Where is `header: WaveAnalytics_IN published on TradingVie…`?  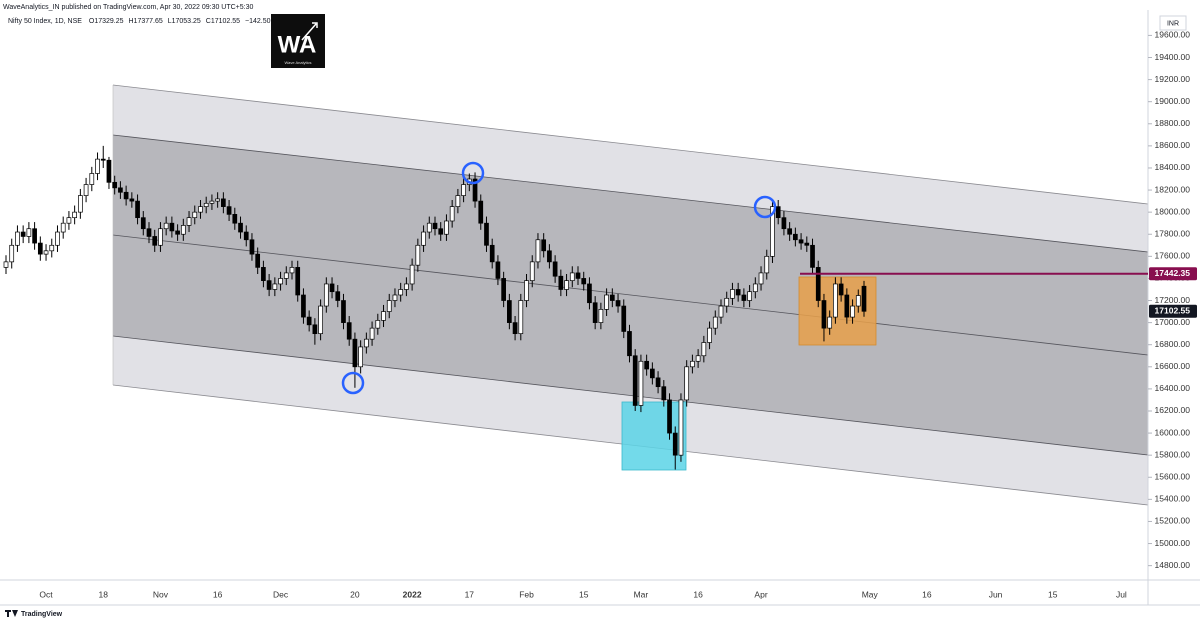 header: WaveAnalytics_IN published on TradingVie… is located at coordinates (128, 7).